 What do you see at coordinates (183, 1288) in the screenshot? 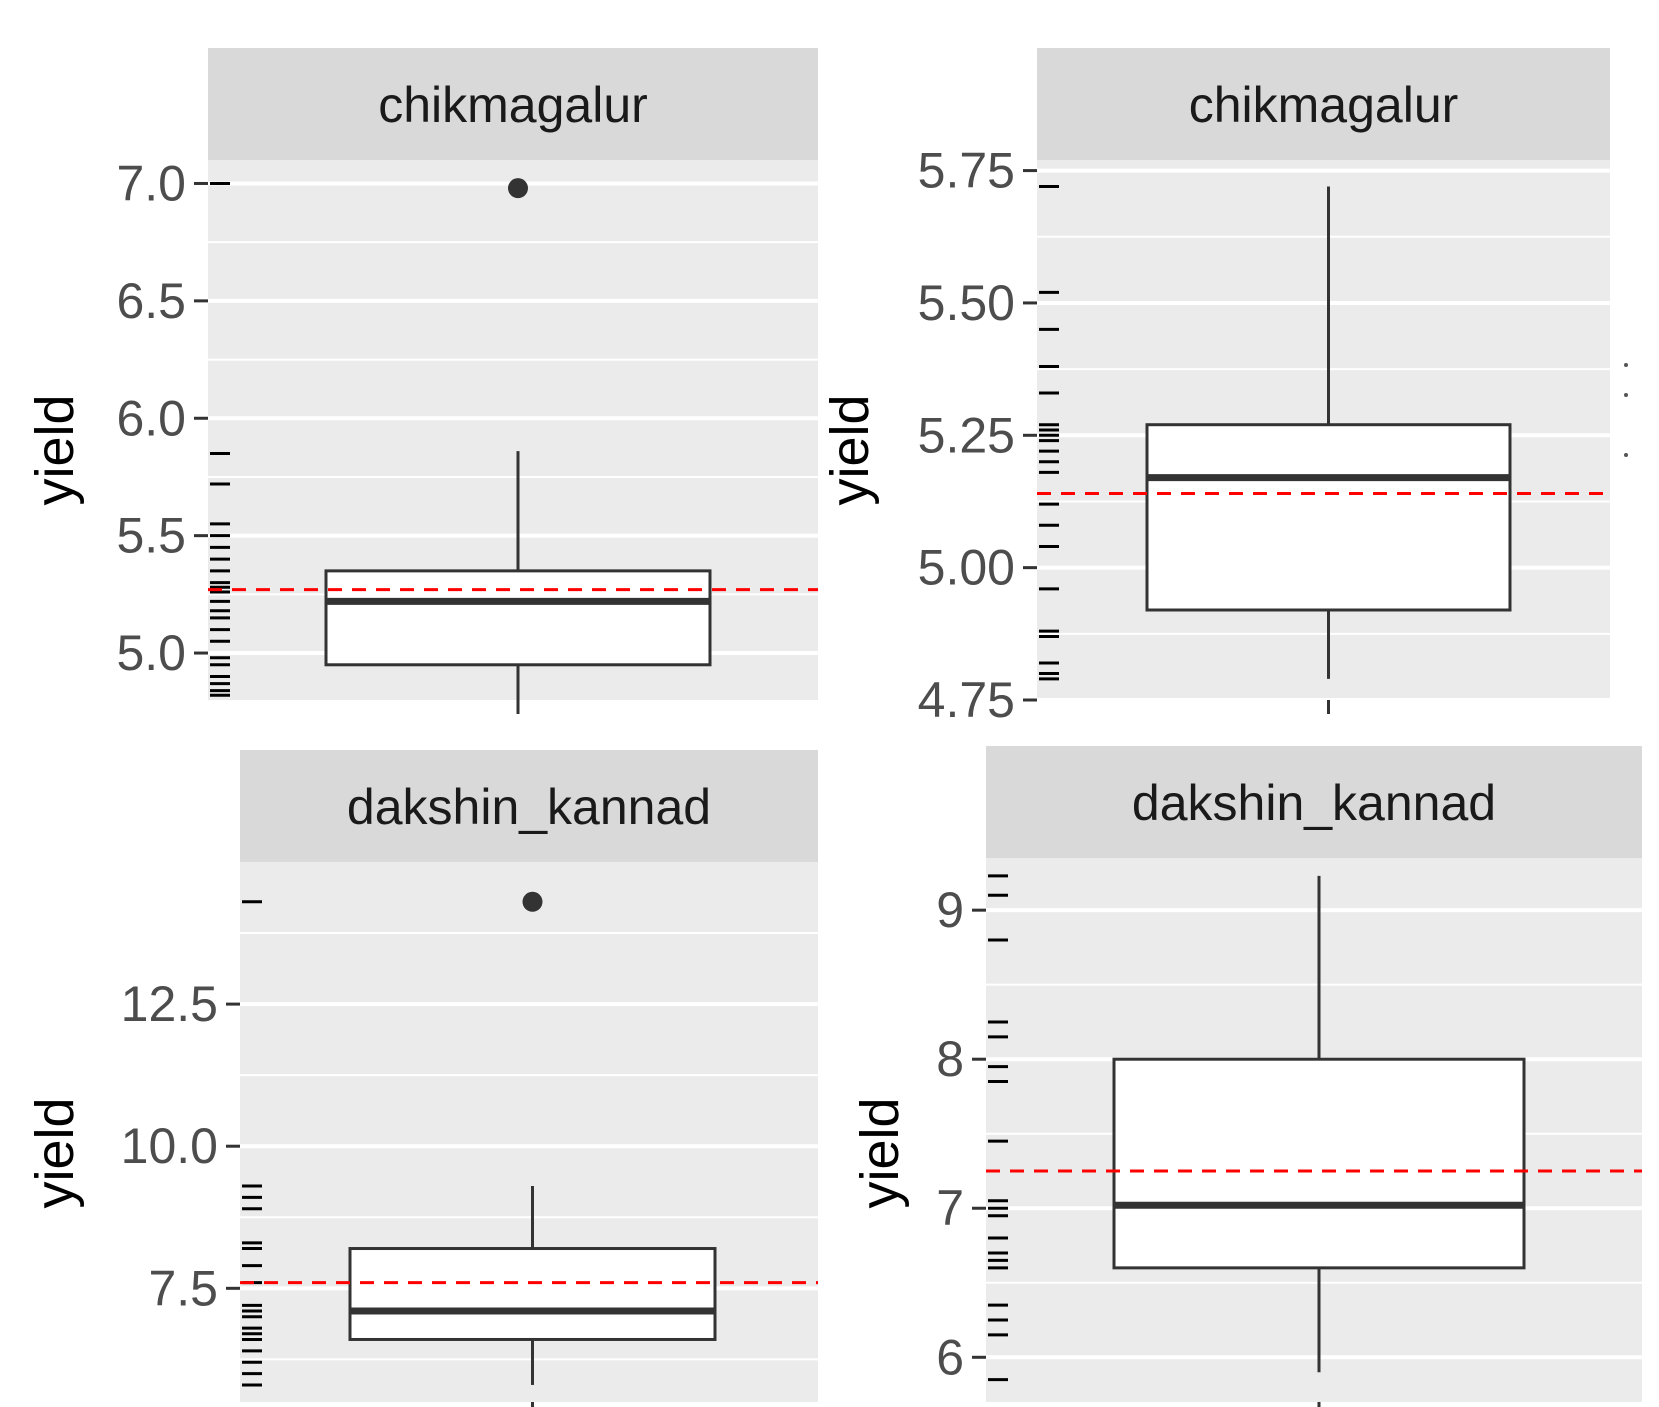
I see `y-tick-label: 7.5` at bounding box center [183, 1288].